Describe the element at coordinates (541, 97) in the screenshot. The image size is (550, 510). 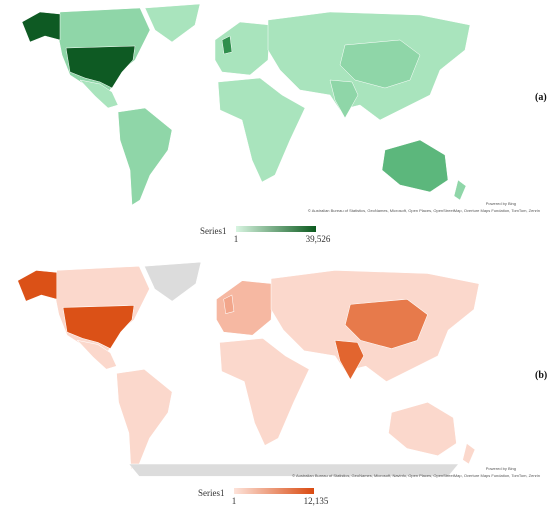
I see `panel-label: (a)` at that location.